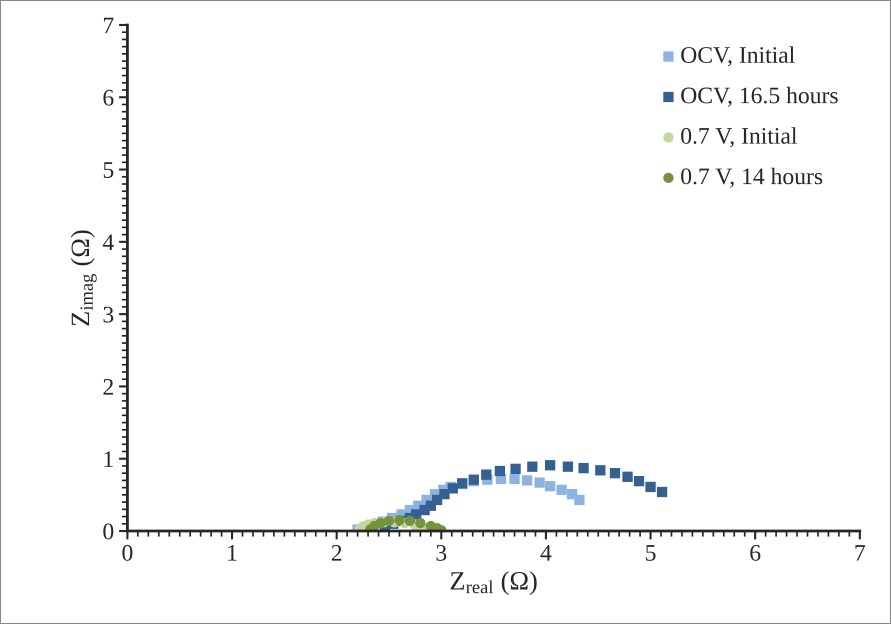 Image resolution: width=891 pixels, height=624 pixels. Describe the element at coordinates (651, 553) in the screenshot. I see `x-tick-label: 5` at that location.